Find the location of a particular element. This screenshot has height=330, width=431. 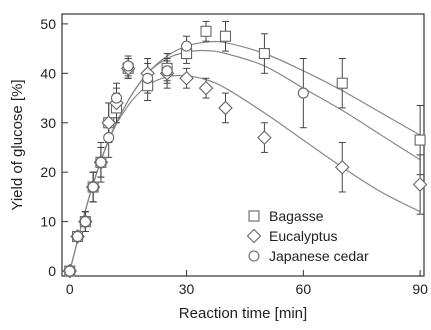

y-tick-label-20: 20 is located at coordinates (48, 172).